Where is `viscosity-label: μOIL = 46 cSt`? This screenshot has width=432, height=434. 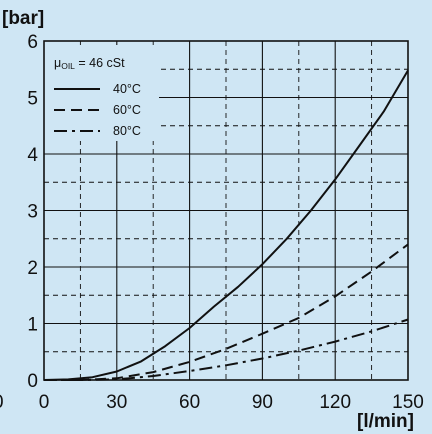
viscosity-label: μOIL = 46 cSt is located at coordinates (89, 63).